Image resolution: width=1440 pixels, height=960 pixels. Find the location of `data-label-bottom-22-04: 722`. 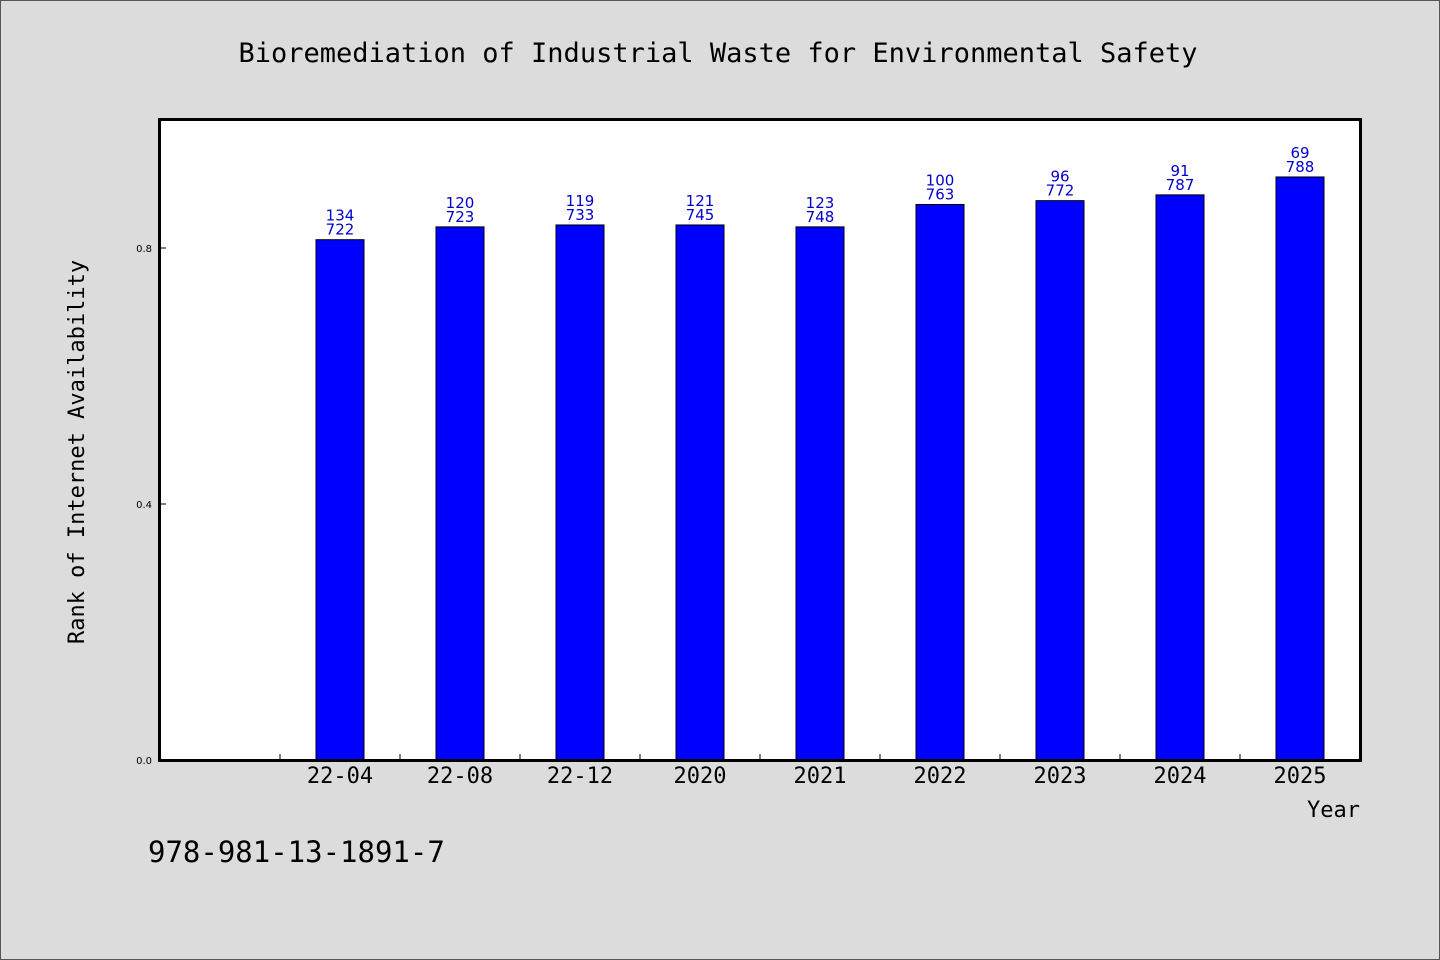

data-label-bottom-22-04: 722 is located at coordinates (340, 230).